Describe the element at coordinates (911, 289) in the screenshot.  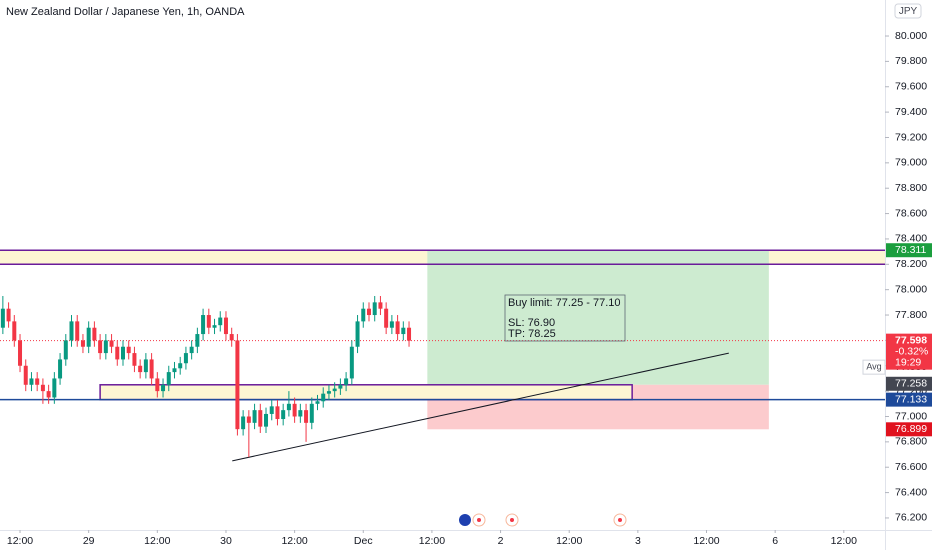
I see `y-tick-label: 78.000` at that location.